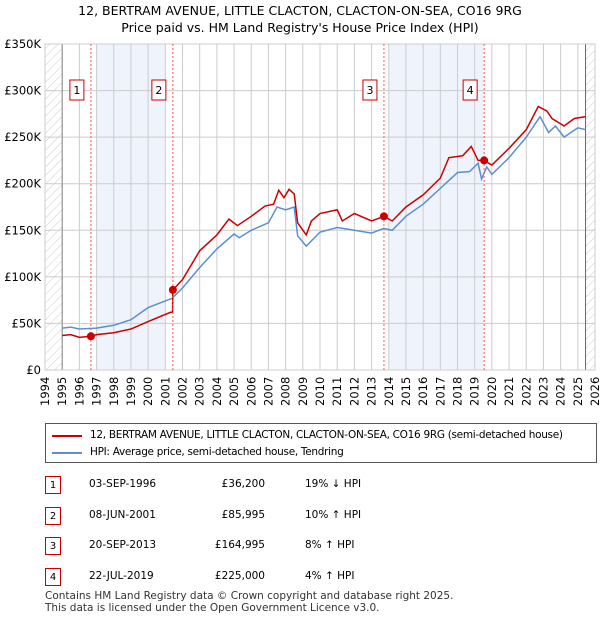 This screenshot has width=600, height=620. Describe the element at coordinates (114, 391) in the screenshot. I see `x-tick-label: 1998` at that location.